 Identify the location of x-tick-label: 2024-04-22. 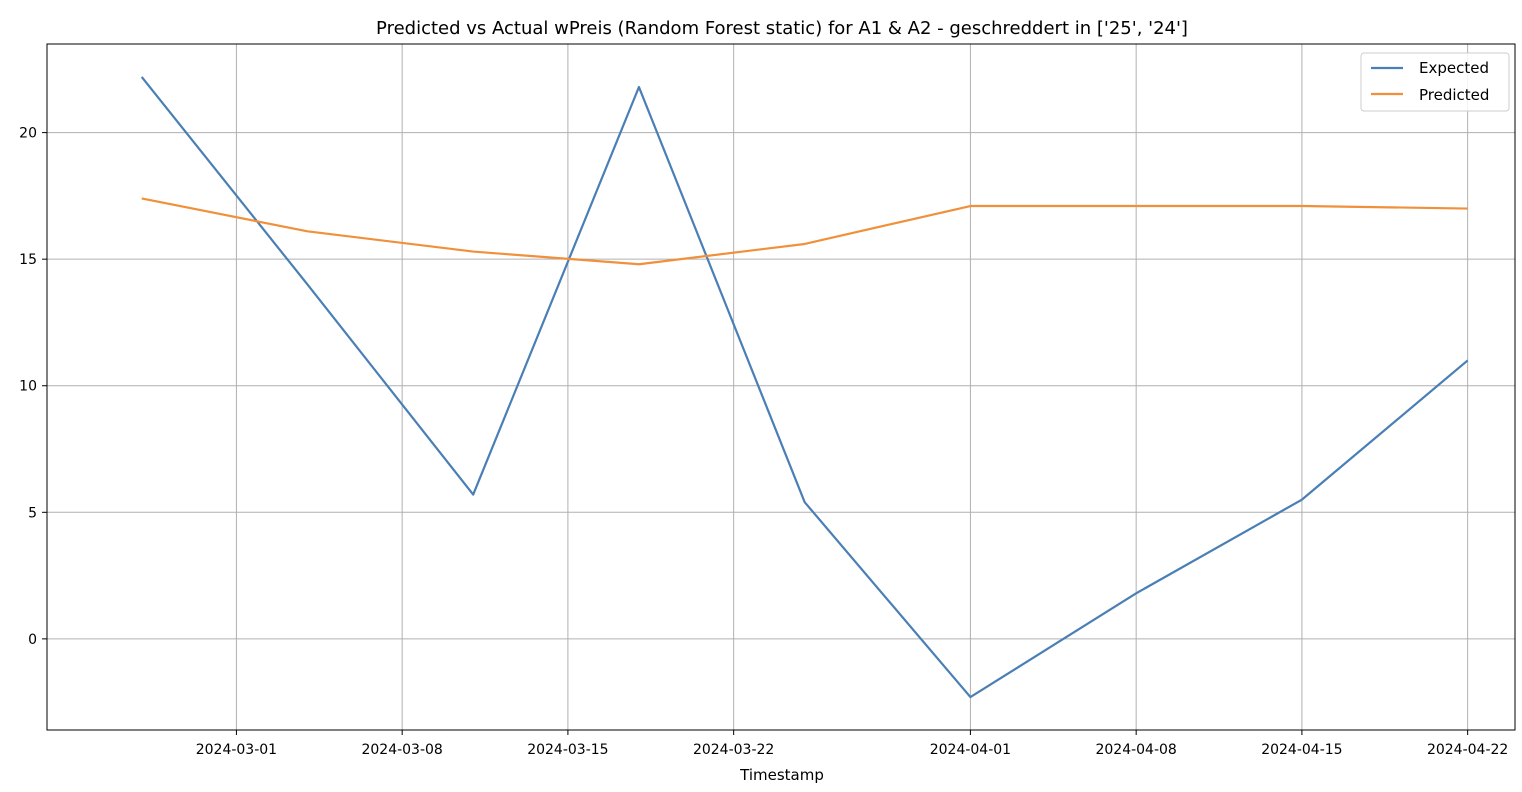
(1467, 750).